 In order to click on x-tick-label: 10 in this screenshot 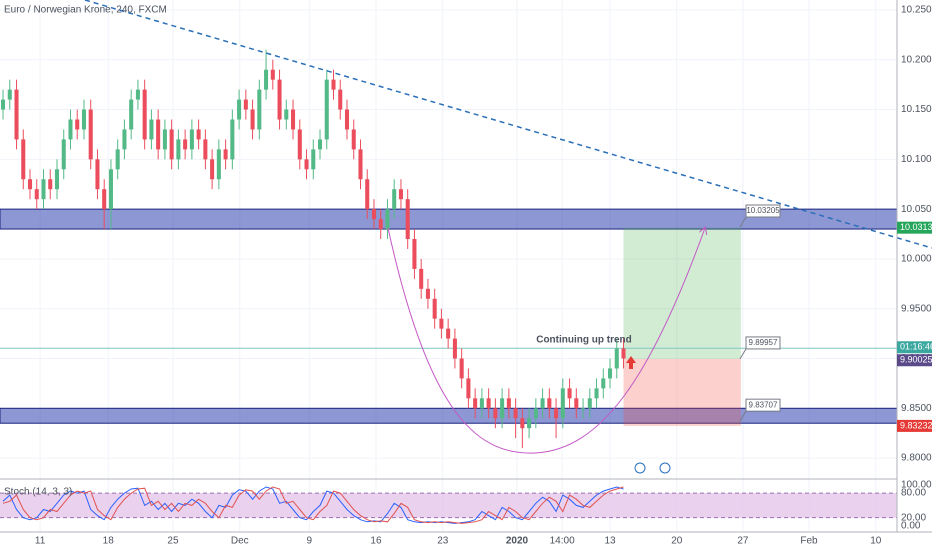, I will do `click(876, 541)`.